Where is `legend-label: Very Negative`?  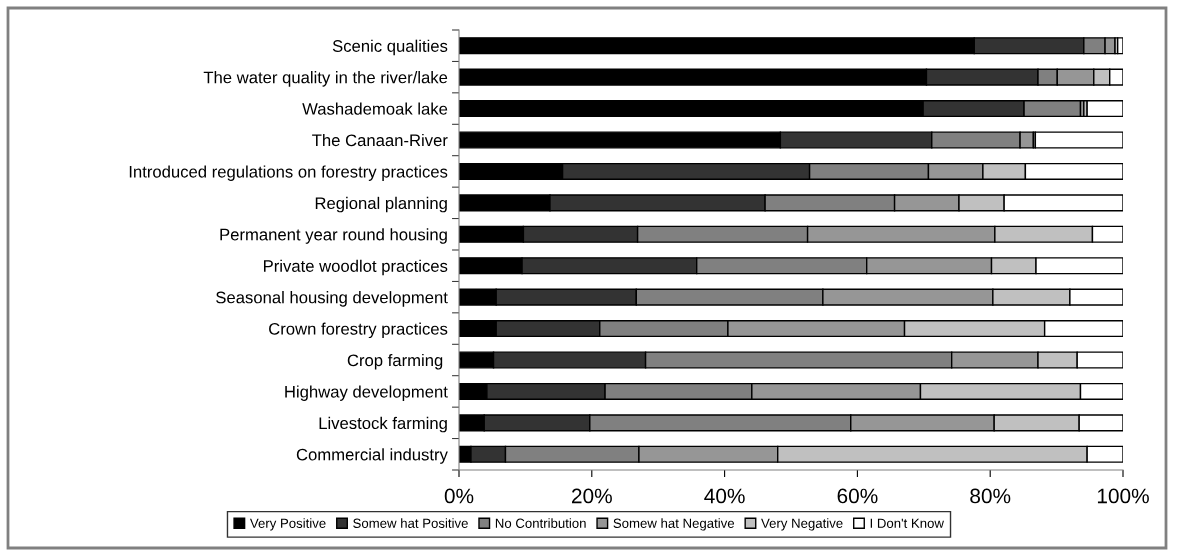
legend-label: Very Negative is located at coordinates (802, 524).